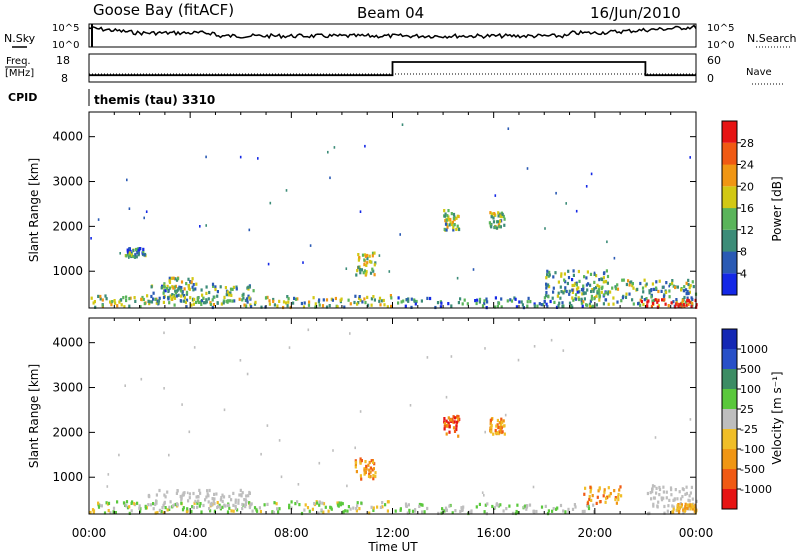 This screenshot has height=554, width=800. I want to click on y-tick-label: 1000, so click(67, 271).